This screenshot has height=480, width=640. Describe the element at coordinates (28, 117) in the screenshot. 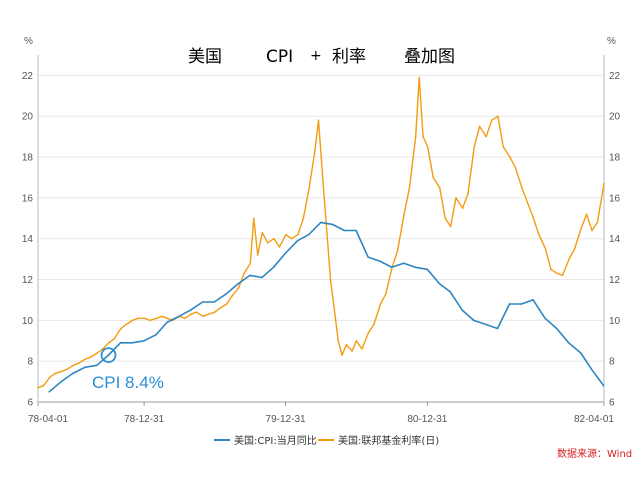

I see `y-tick-label-left: 20` at that location.